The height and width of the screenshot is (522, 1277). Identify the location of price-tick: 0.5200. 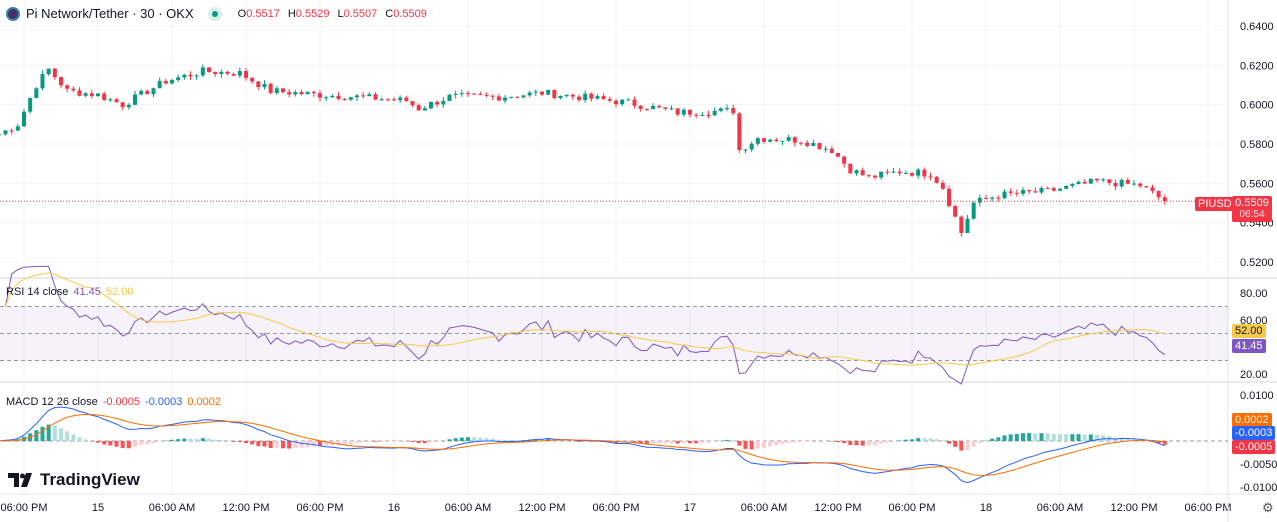
(1257, 263).